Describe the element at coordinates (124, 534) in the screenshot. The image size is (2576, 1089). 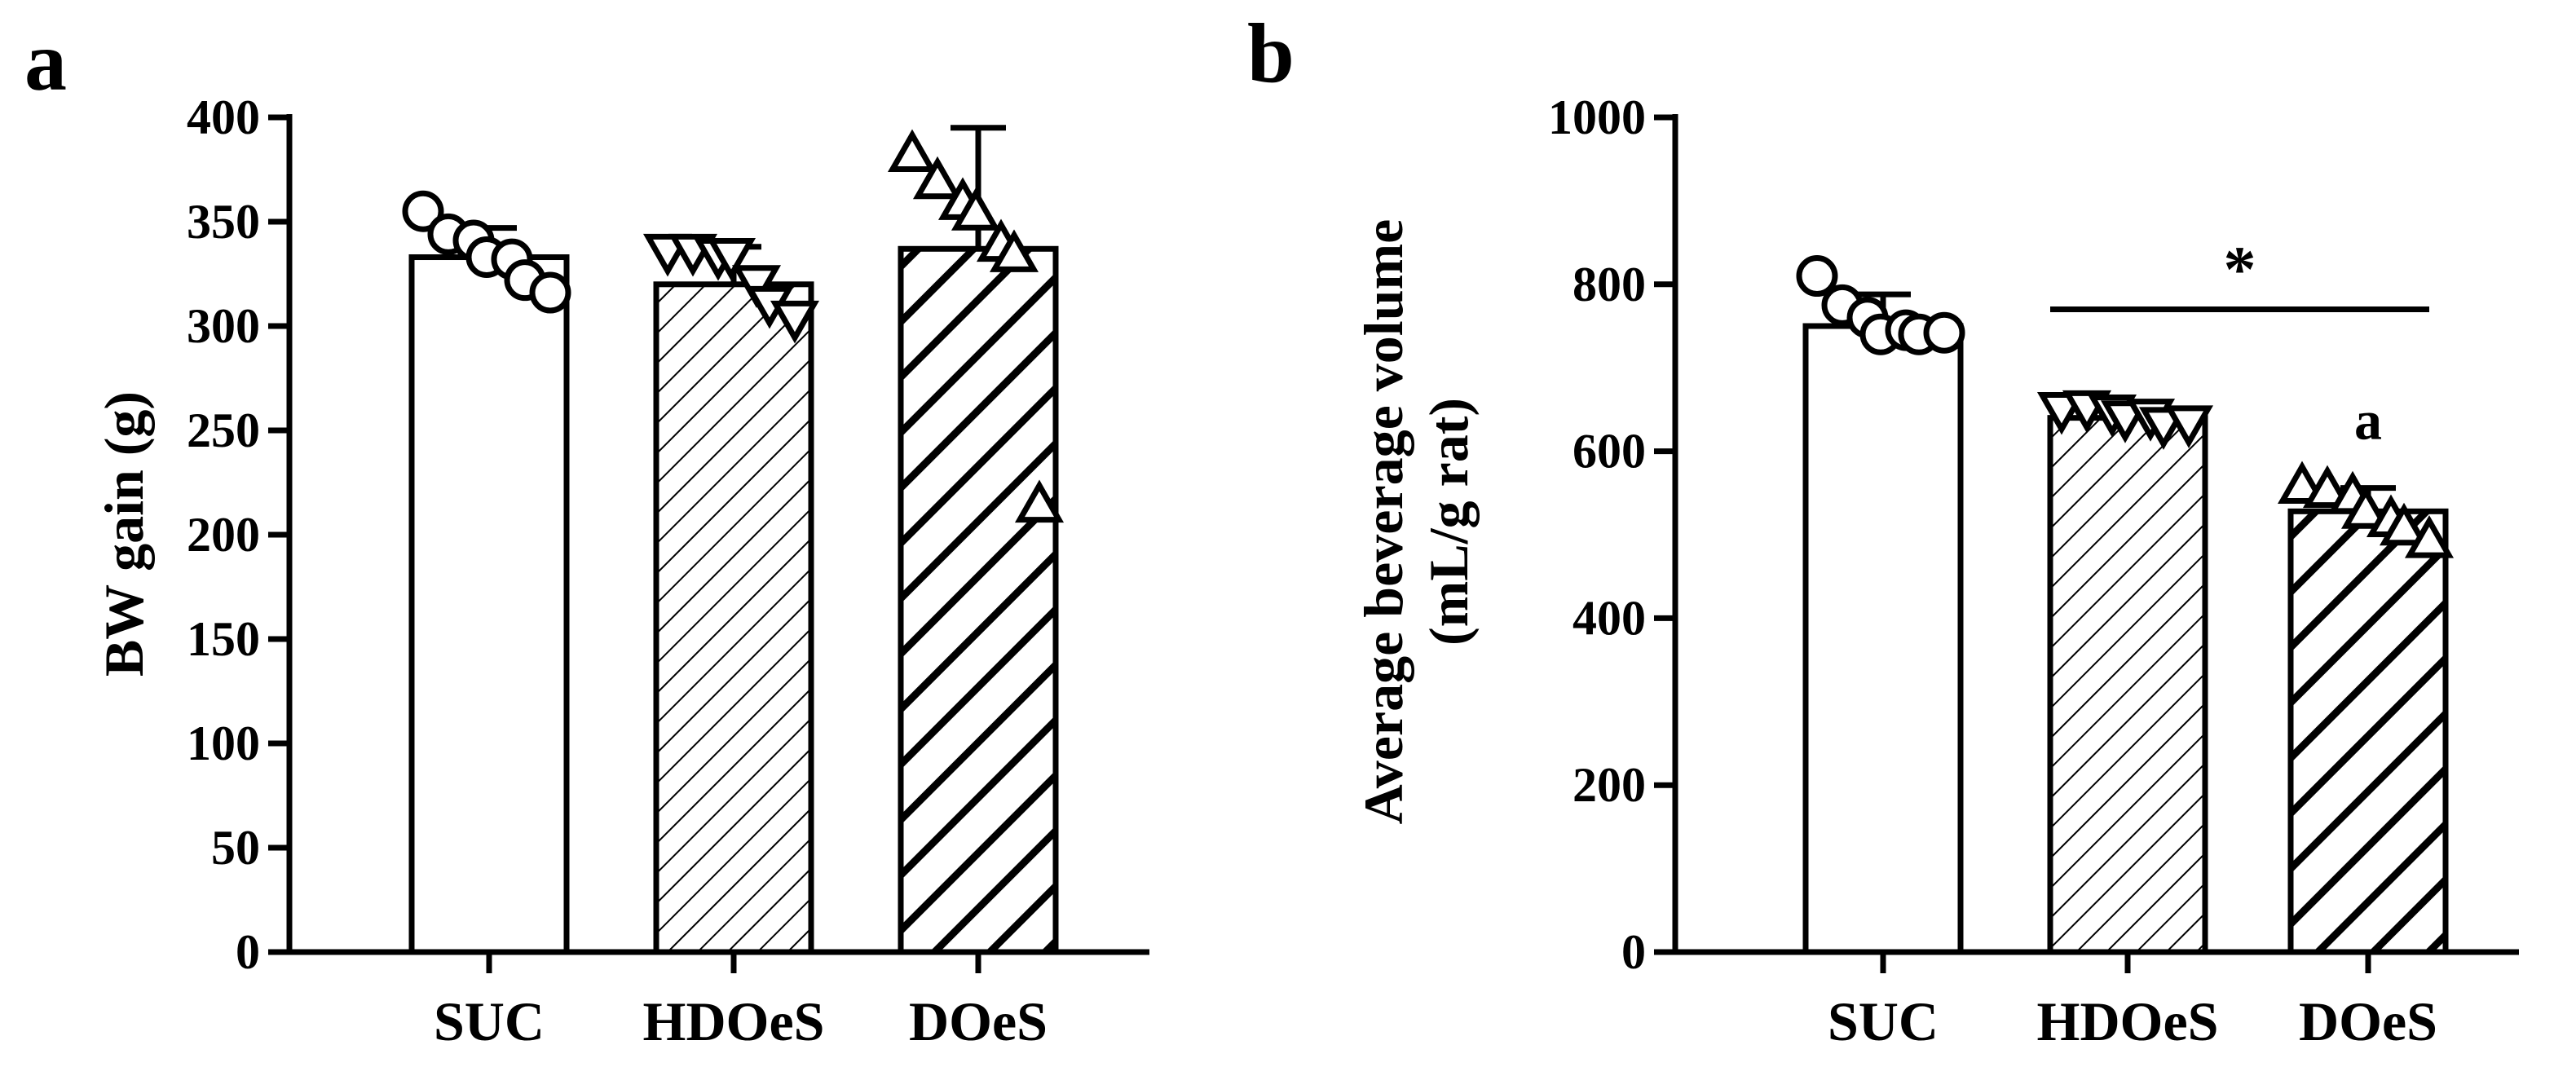
I see `y-axis-title: BW gain (g)` at that location.